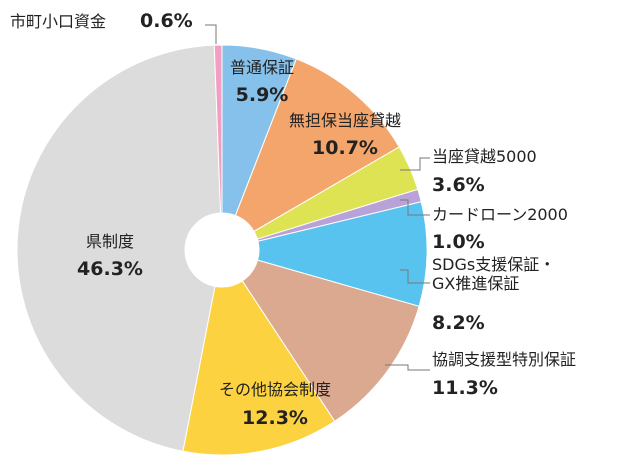  Describe the element at coordinates (345, 148) in the screenshot. I see `value-label: 10.7%` at that location.